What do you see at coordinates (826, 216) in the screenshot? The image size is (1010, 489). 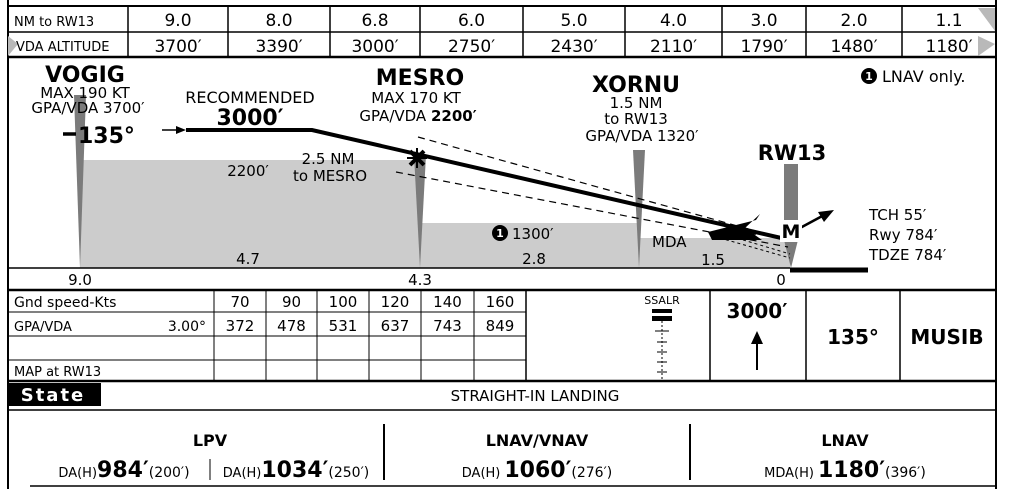 I see `missed-approach-arrow` at bounding box center [826, 216].